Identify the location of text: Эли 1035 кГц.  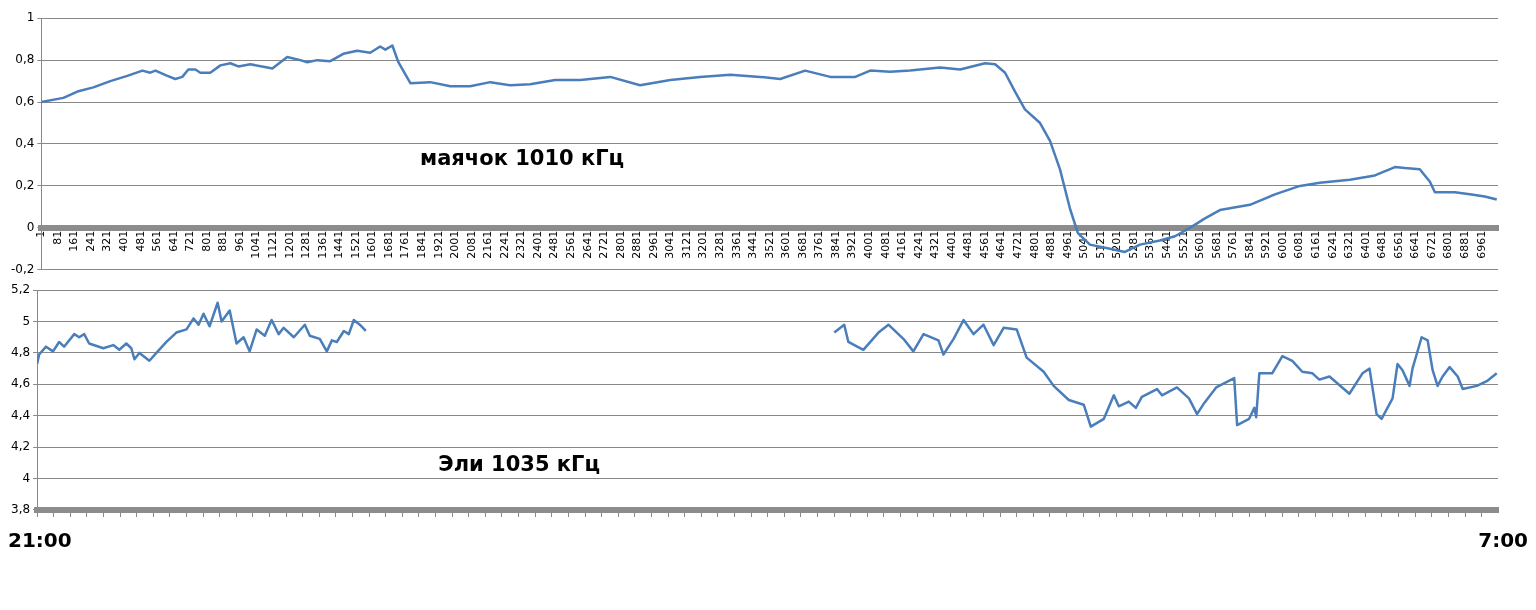
(519, 464).